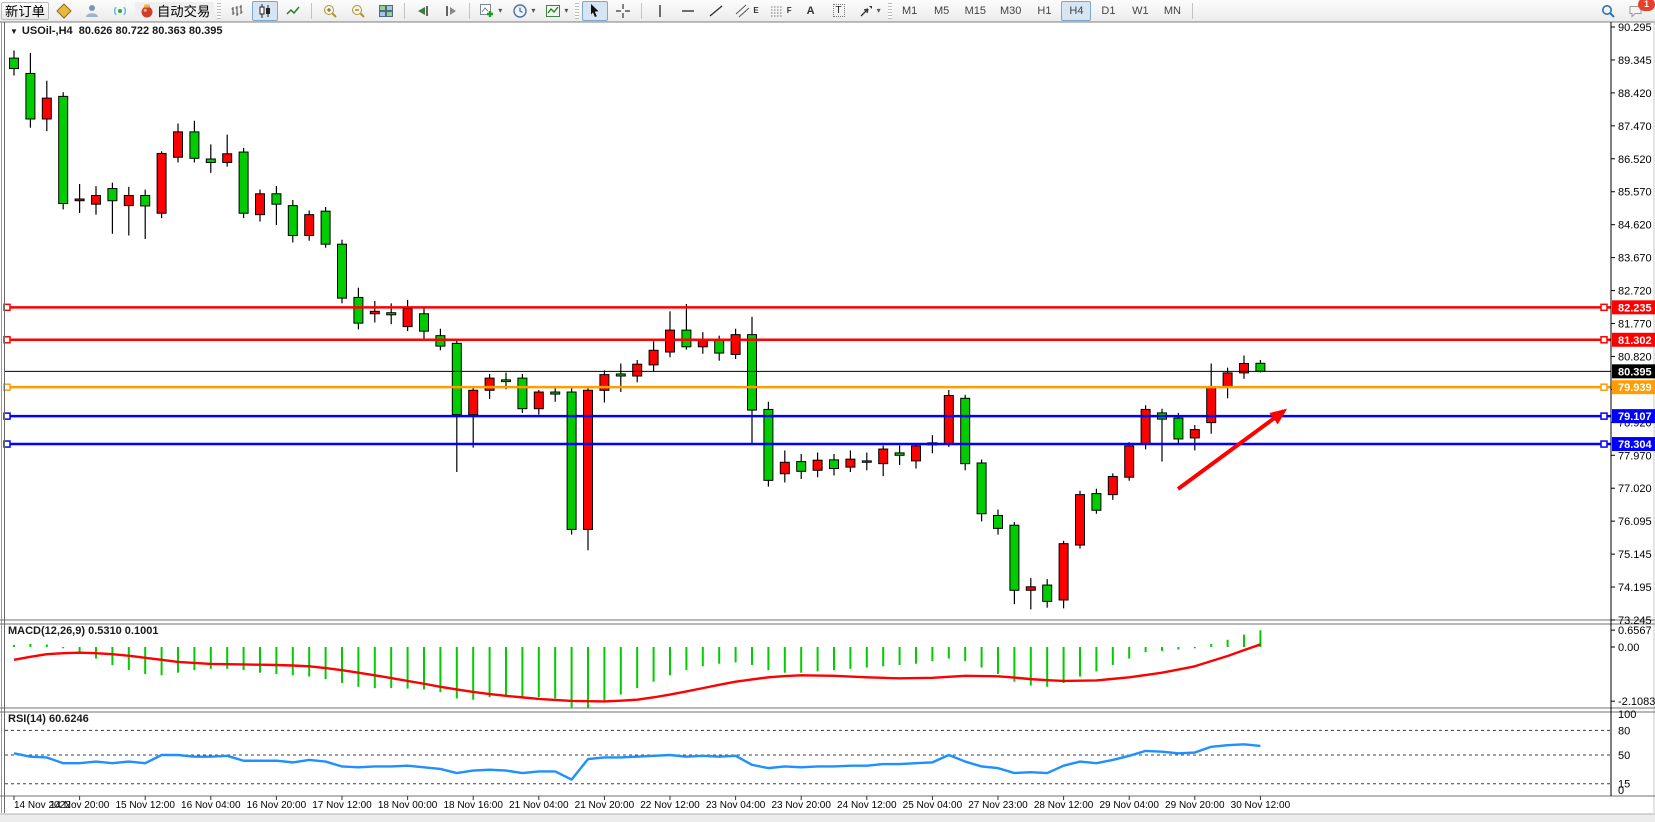  What do you see at coordinates (878, 10) in the screenshot?
I see `dropdown-arrow-icon: ▾` at bounding box center [878, 10].